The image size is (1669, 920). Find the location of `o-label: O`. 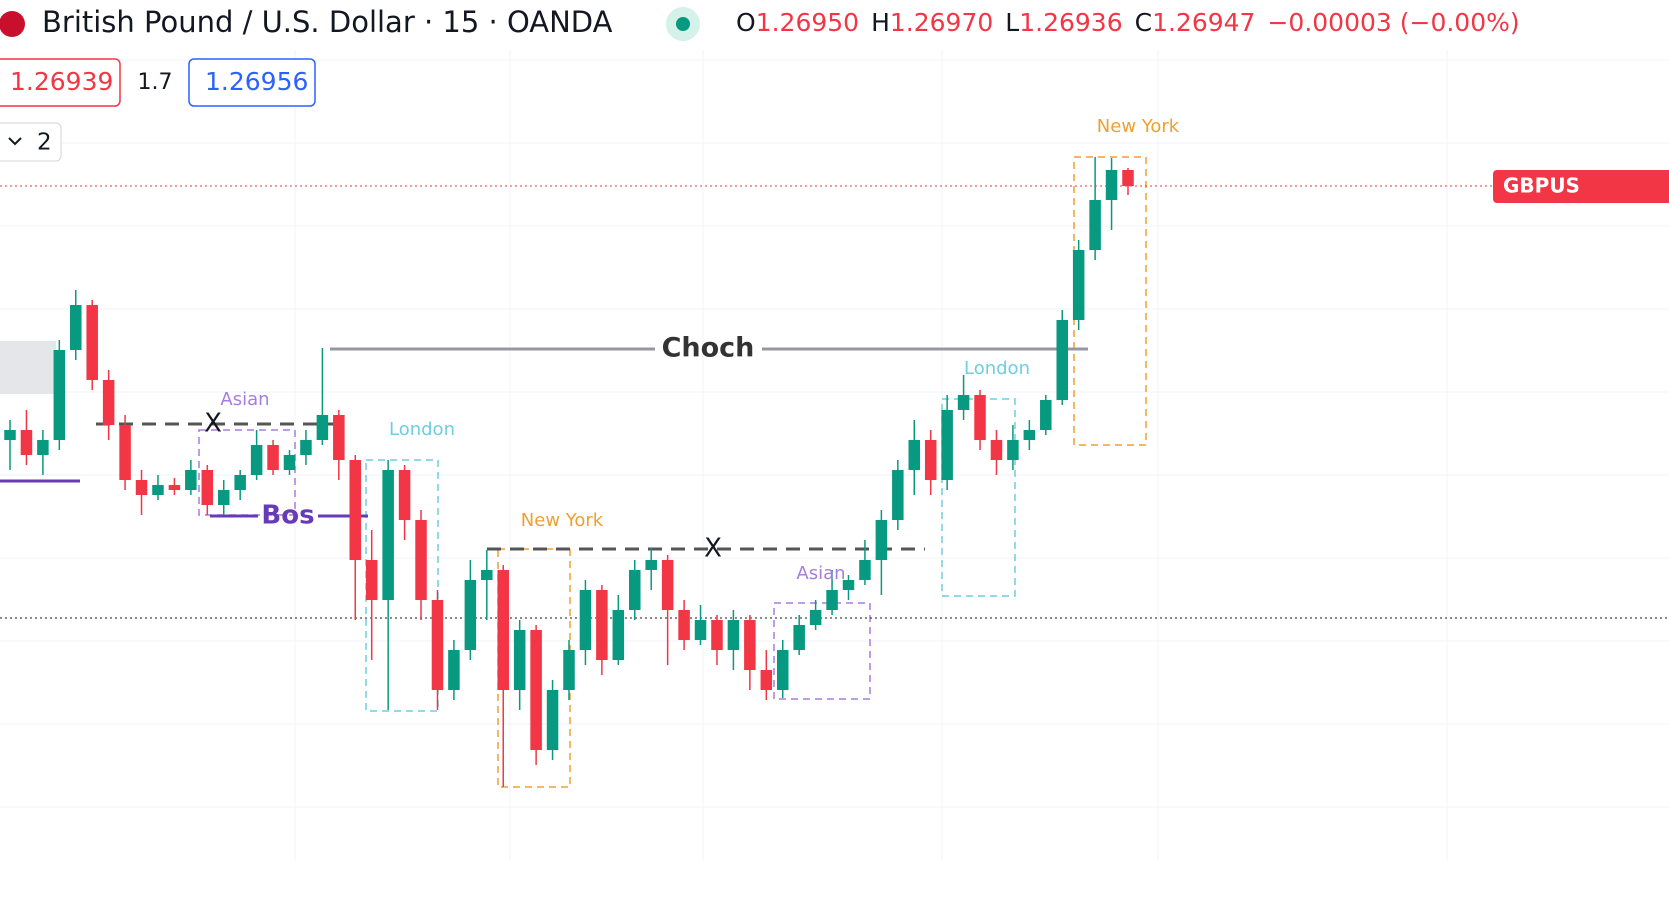

o-label: O is located at coordinates (746, 22).